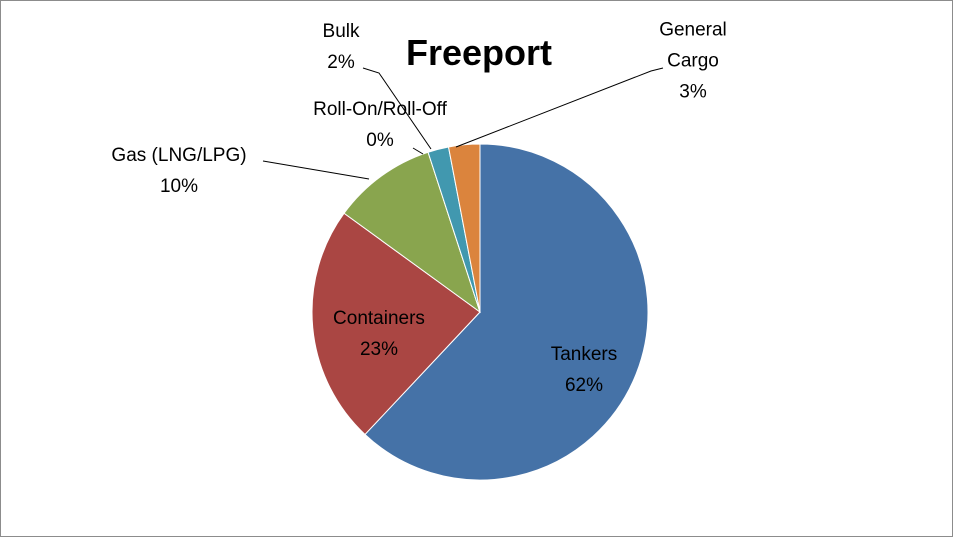  I want to click on label-value: 2%, so click(341, 62).